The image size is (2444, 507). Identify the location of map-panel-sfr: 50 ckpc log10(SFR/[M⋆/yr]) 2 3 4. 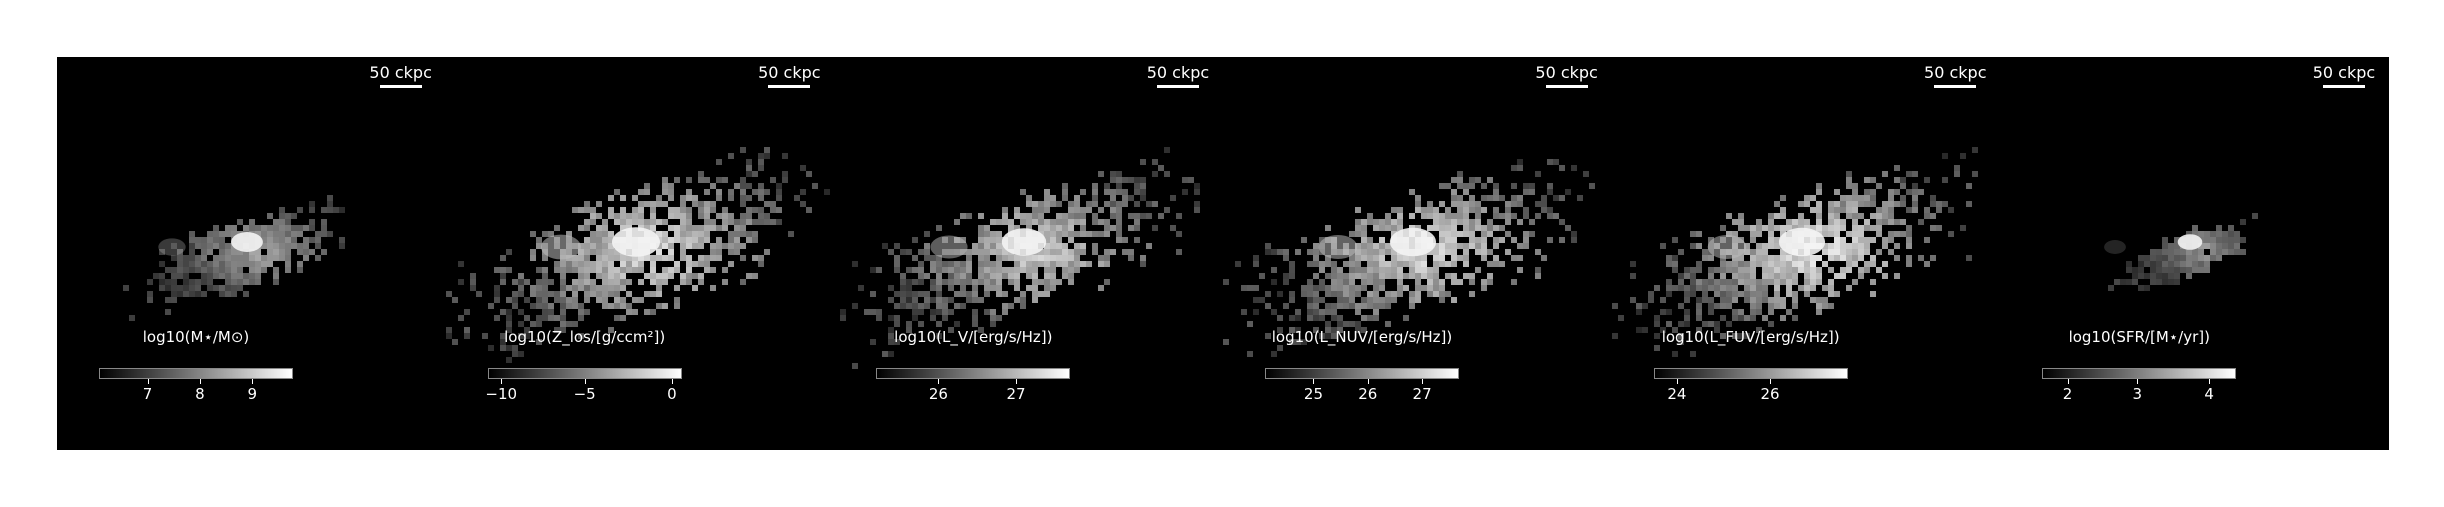
(2194, 253).